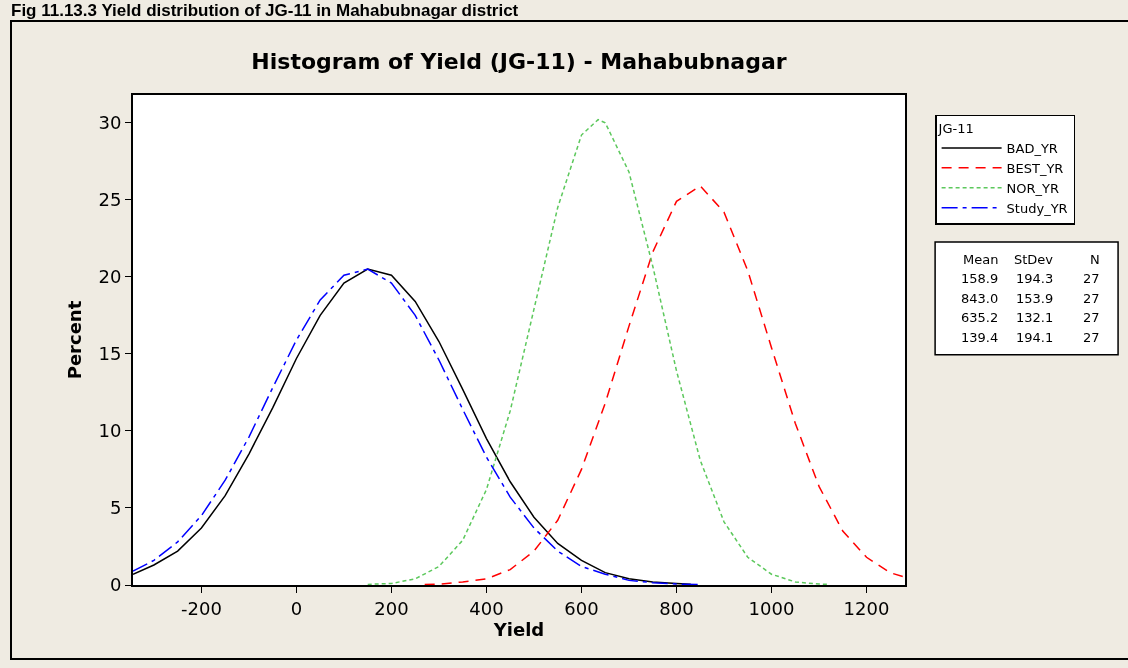 This screenshot has width=1128, height=668. I want to click on x-tick-label: 400, so click(486, 608).